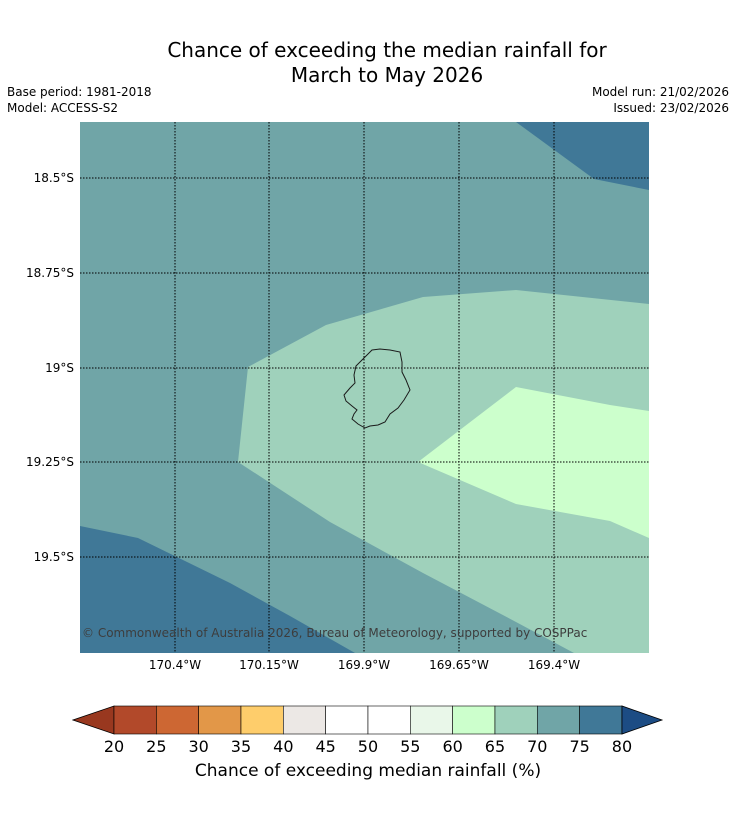 The image size is (736, 816). I want to click on colorbar-label: Chance of exceeding median rainfall (%), so click(368, 771).